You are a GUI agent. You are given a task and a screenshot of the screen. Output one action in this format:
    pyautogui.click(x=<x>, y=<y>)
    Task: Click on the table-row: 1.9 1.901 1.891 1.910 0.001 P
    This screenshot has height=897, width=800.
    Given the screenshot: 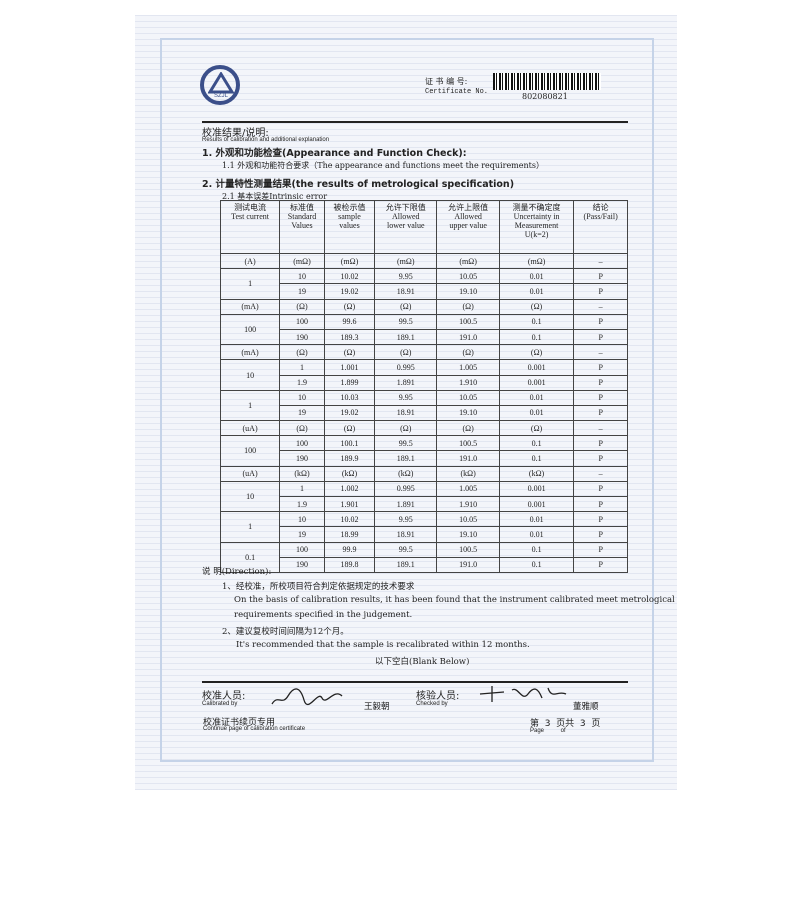 What is the action you would take?
    pyautogui.click(x=424, y=504)
    